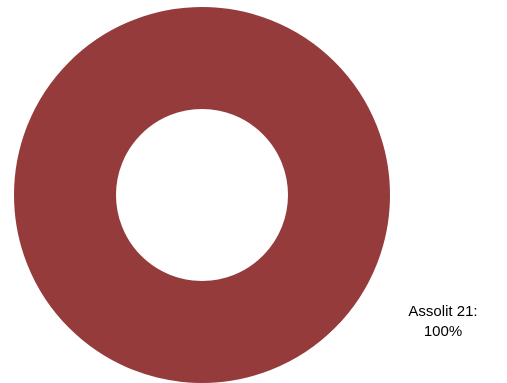 The height and width of the screenshot is (383, 507). I want to click on slice-label-name: Assolit 21:, so click(443, 311).